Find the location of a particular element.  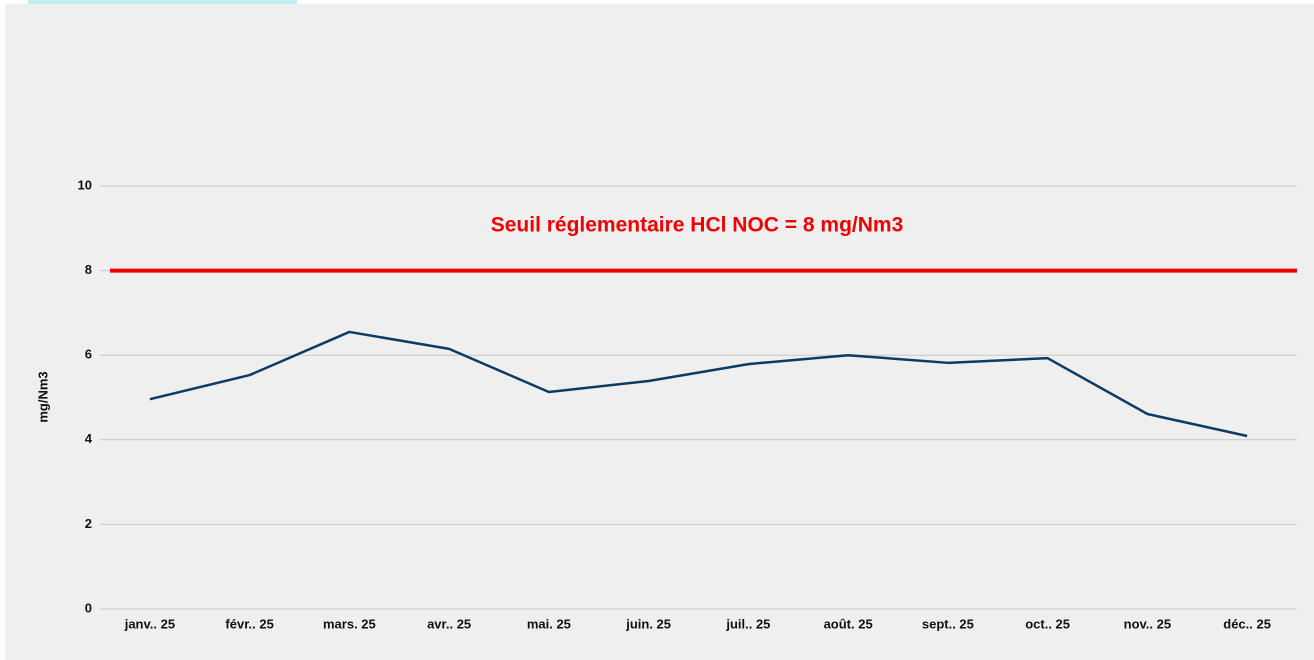

x-tick-label: oct.. 25 is located at coordinates (1047, 623).